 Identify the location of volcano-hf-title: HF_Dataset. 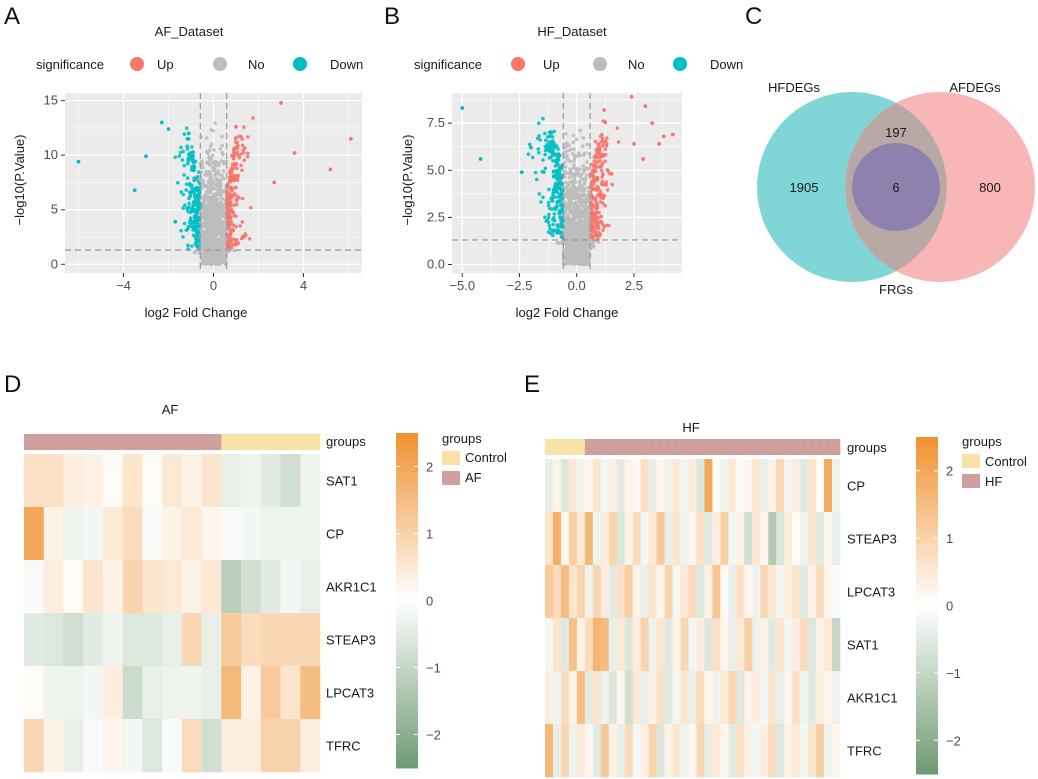
(572, 31).